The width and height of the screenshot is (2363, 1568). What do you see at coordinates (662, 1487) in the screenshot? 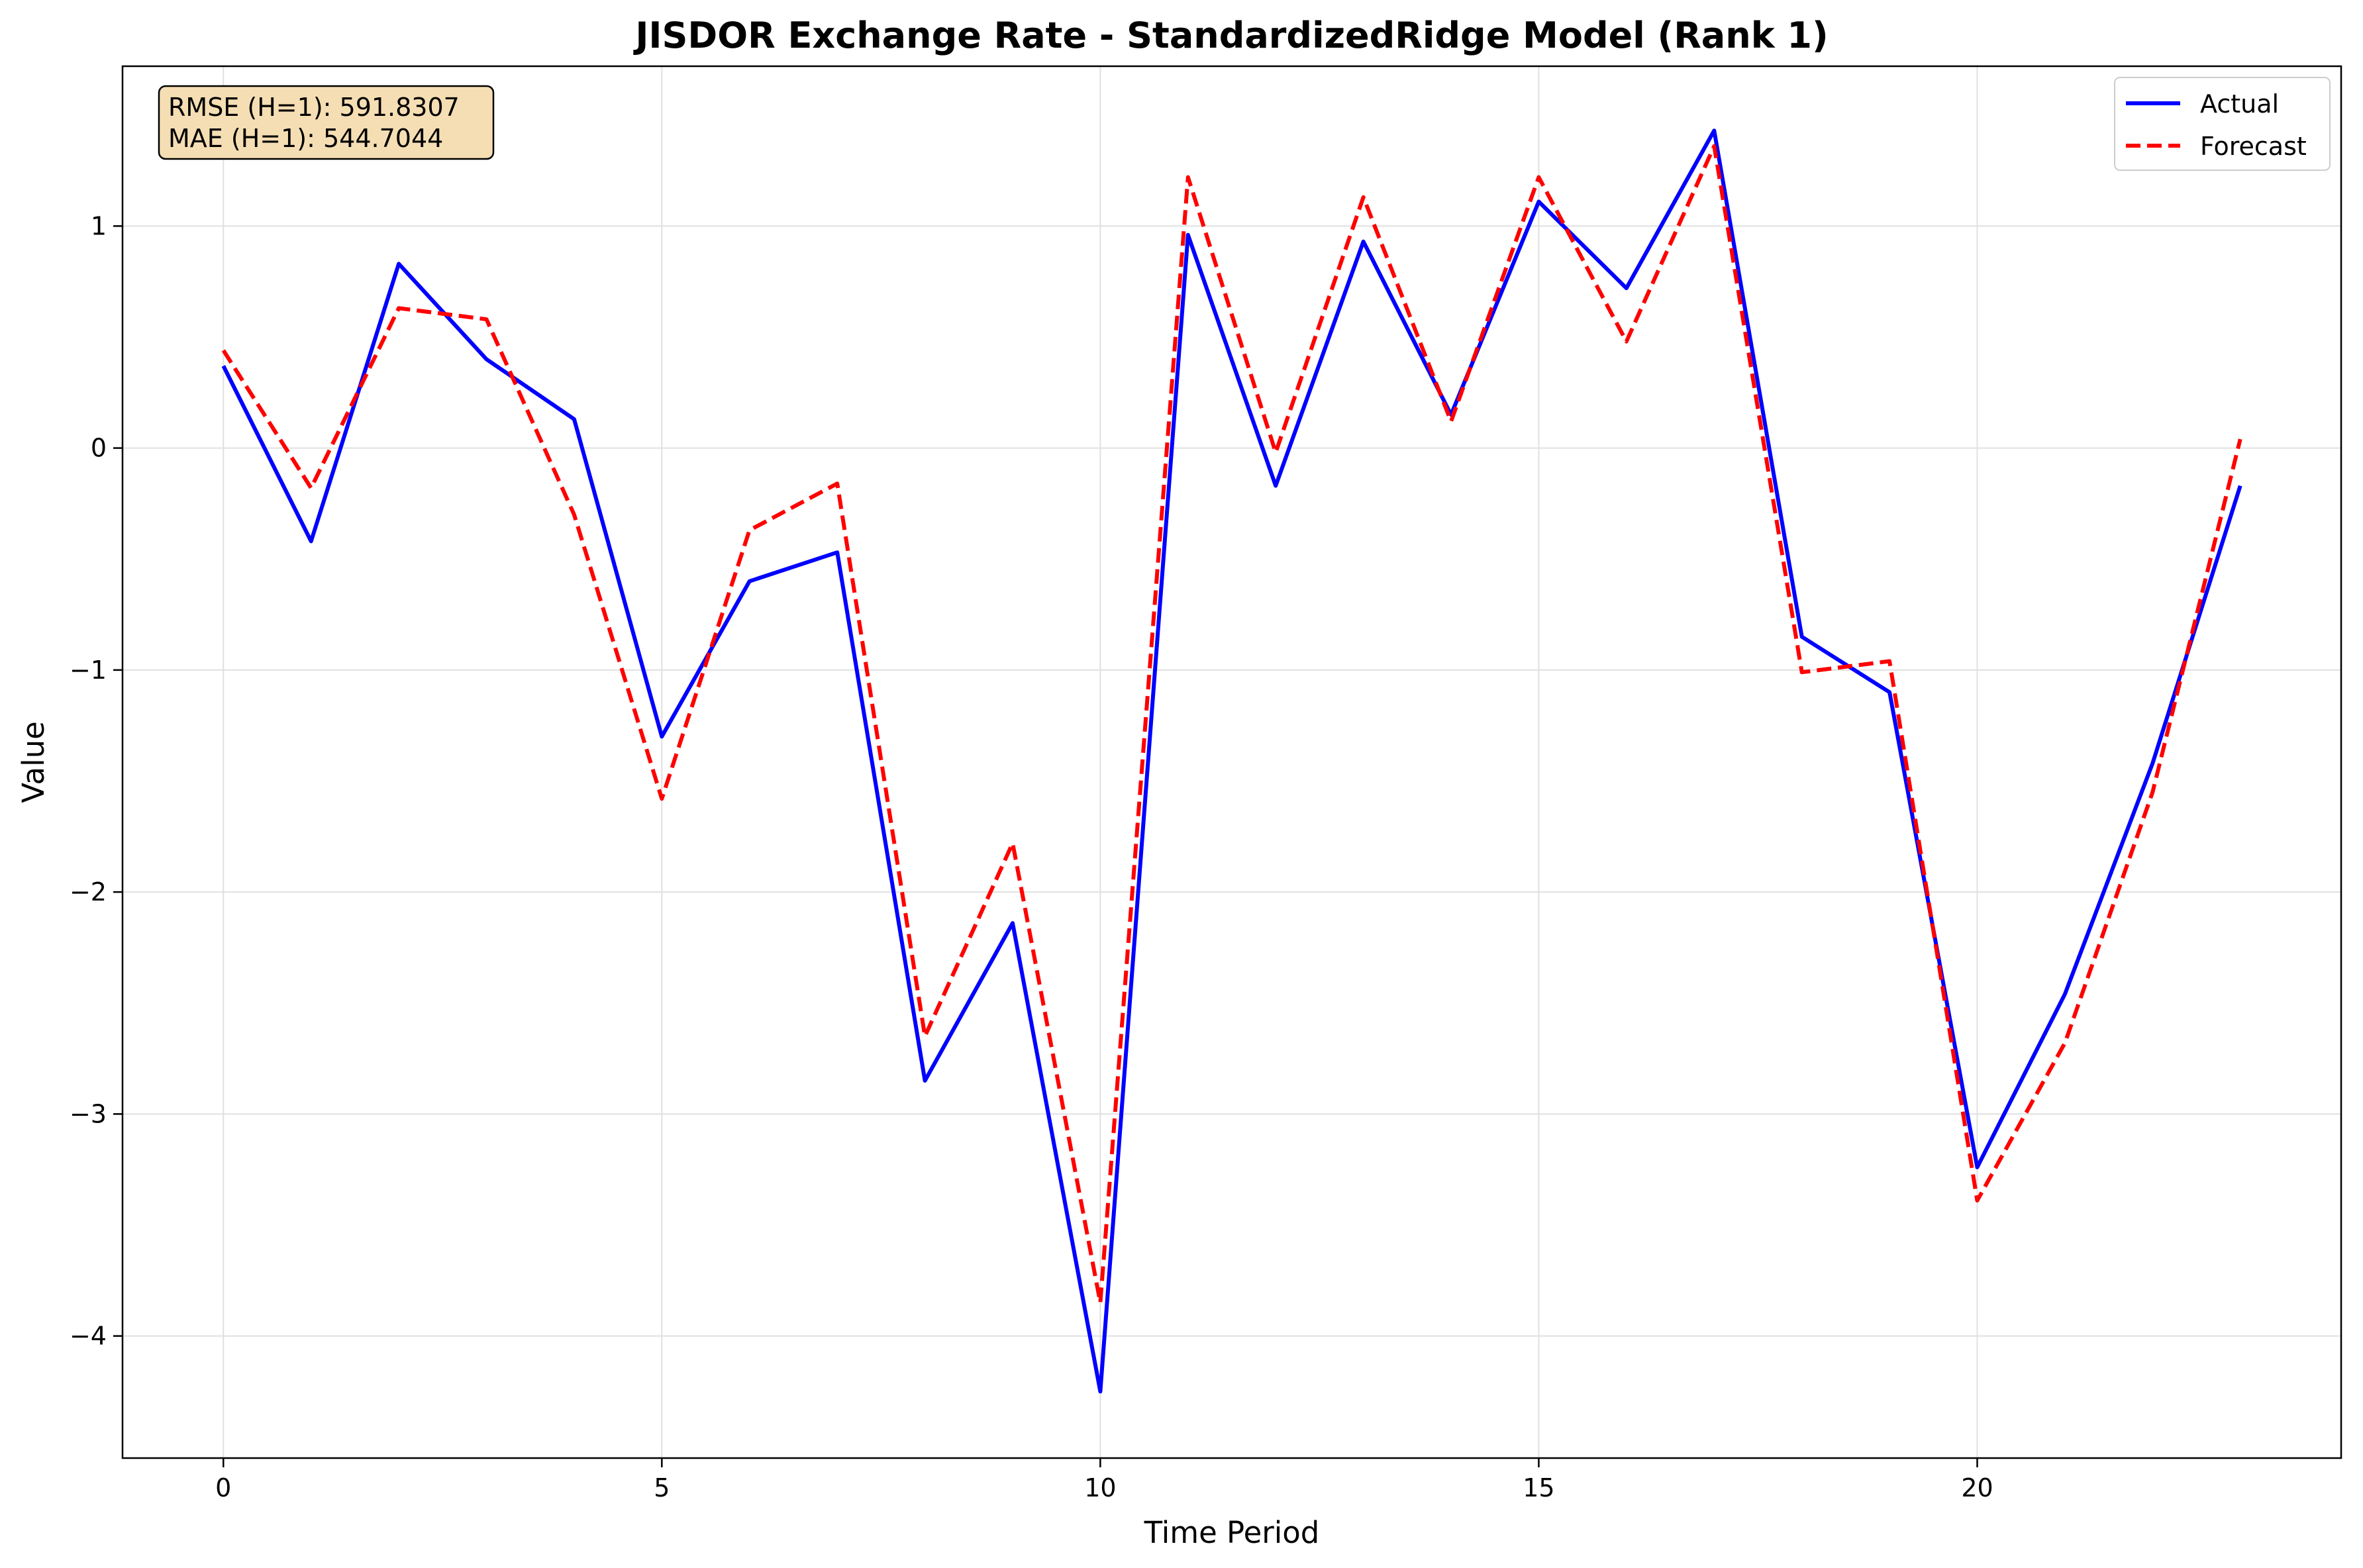
I see `x-tick-label: 5` at bounding box center [662, 1487].